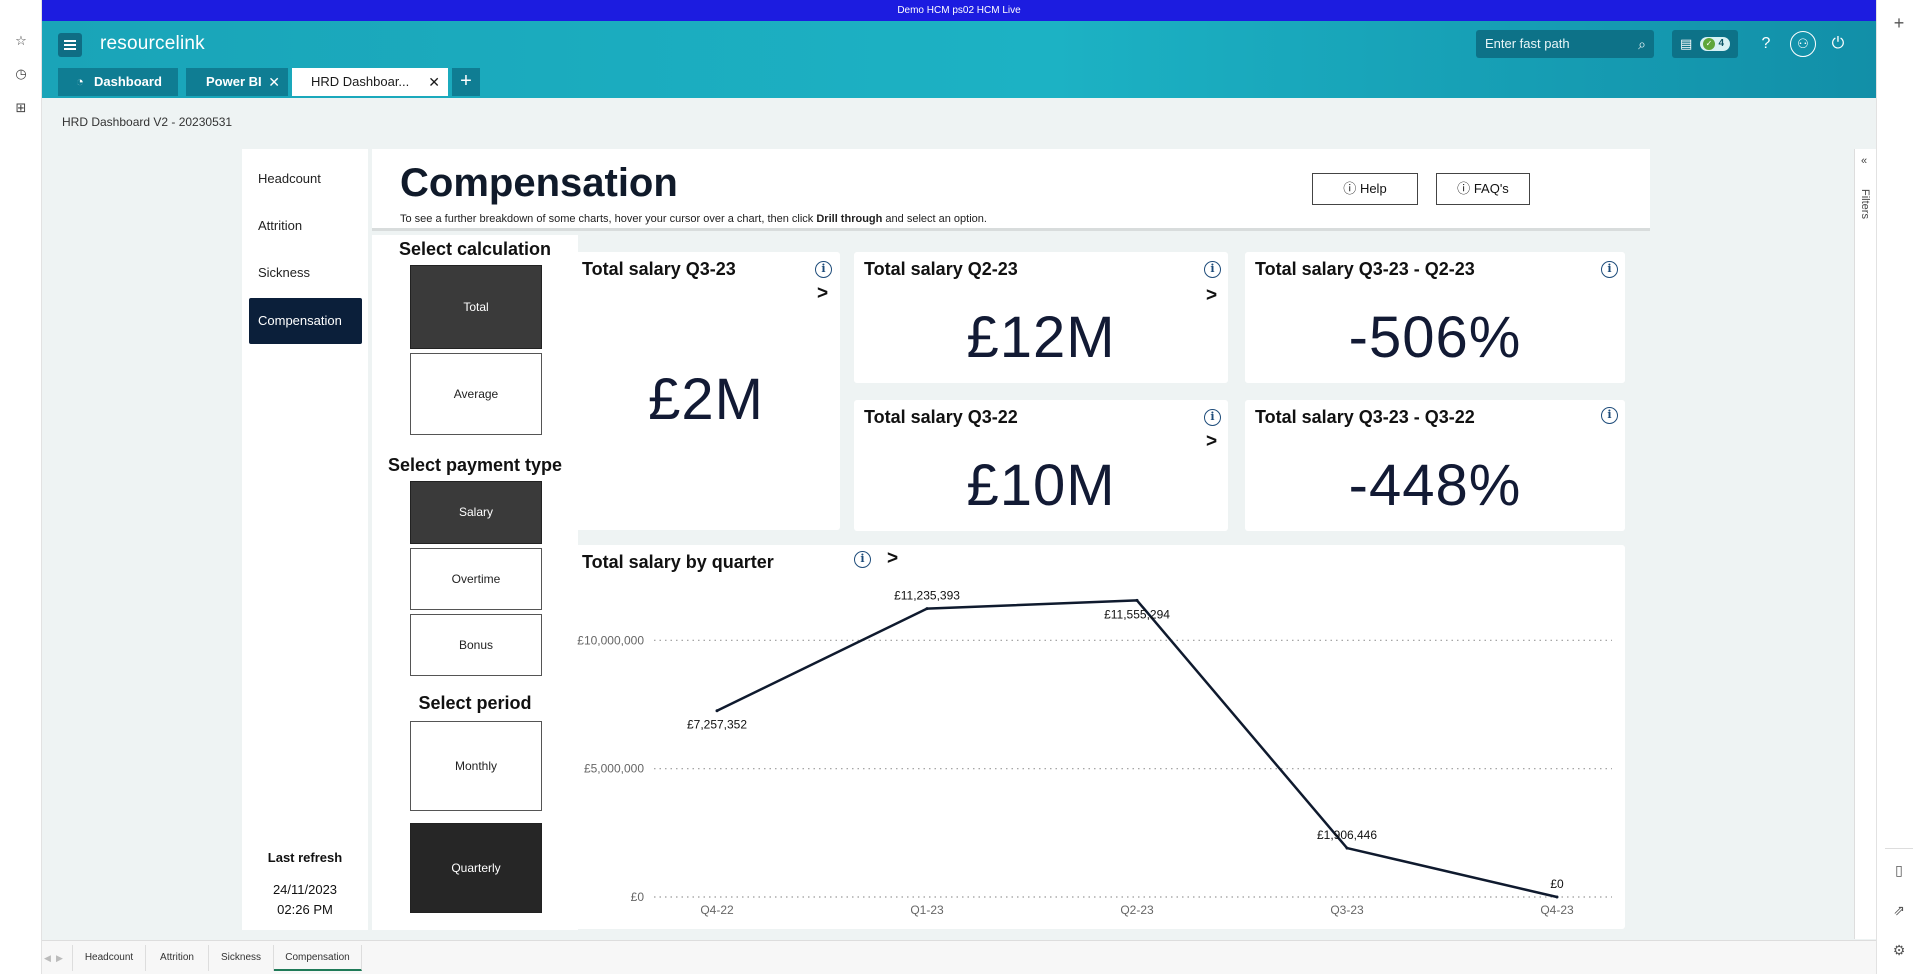  I want to click on rail-divider, so click(1899, 848).